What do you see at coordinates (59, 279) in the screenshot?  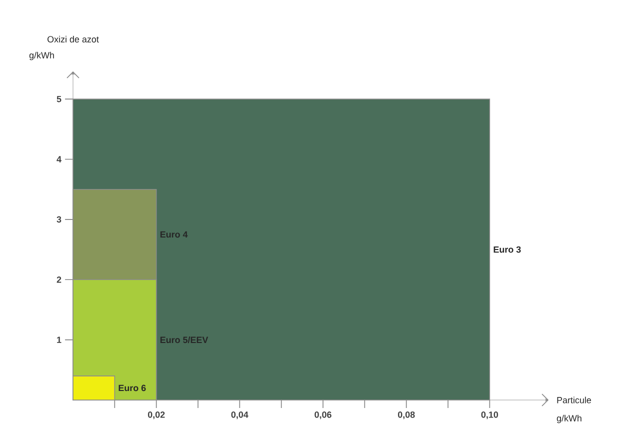 I see `y-tick-label: 2` at bounding box center [59, 279].